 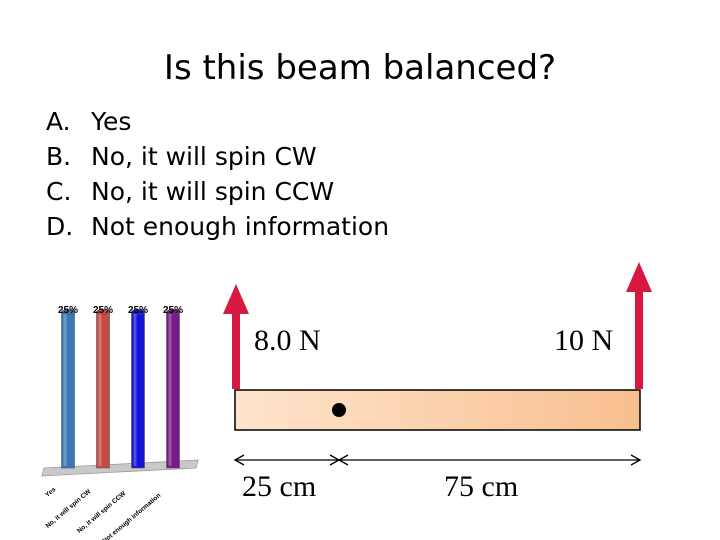 What do you see at coordinates (639, 325) in the screenshot?
I see `force-arrow-right` at bounding box center [639, 325].